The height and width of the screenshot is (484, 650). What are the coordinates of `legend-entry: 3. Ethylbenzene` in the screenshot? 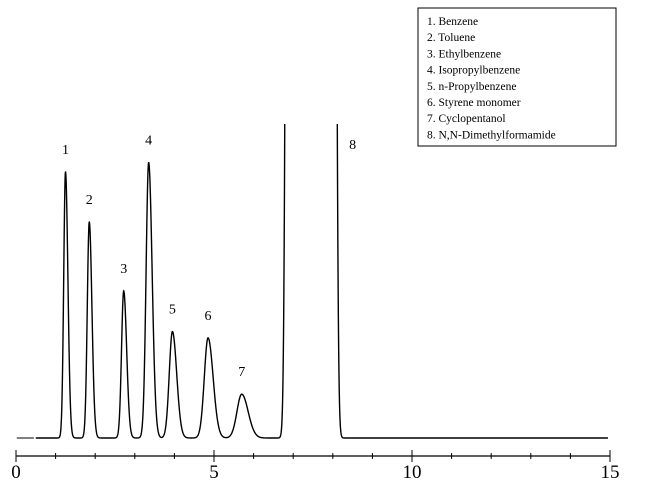 It's located at (464, 54).